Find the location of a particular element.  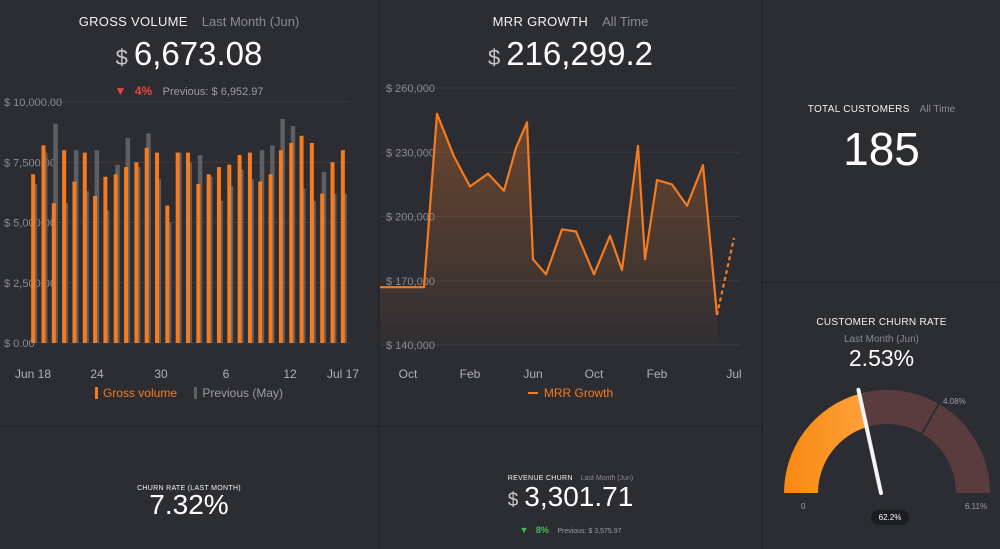

revenue-churn-value-row: $3,301.71 is located at coordinates (570, 497).